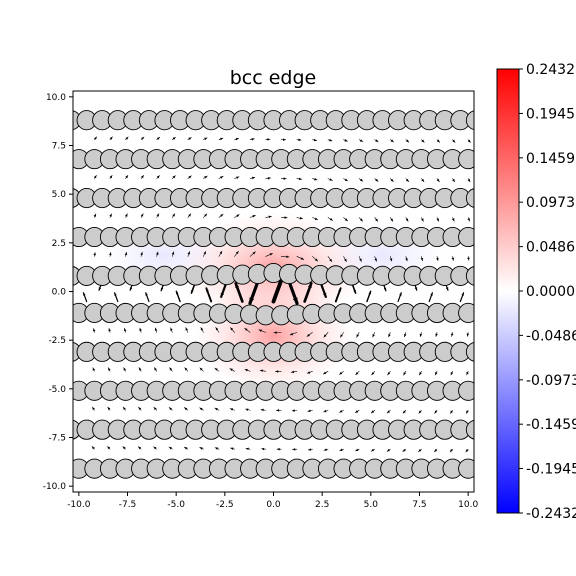 The width and height of the screenshot is (576, 576). What do you see at coordinates (272, 501) in the screenshot?
I see `x-axis: -10.0 -7.5 -5.0 -2.5 0.0 2.5 5.0 7.5 10.0` at bounding box center [272, 501].